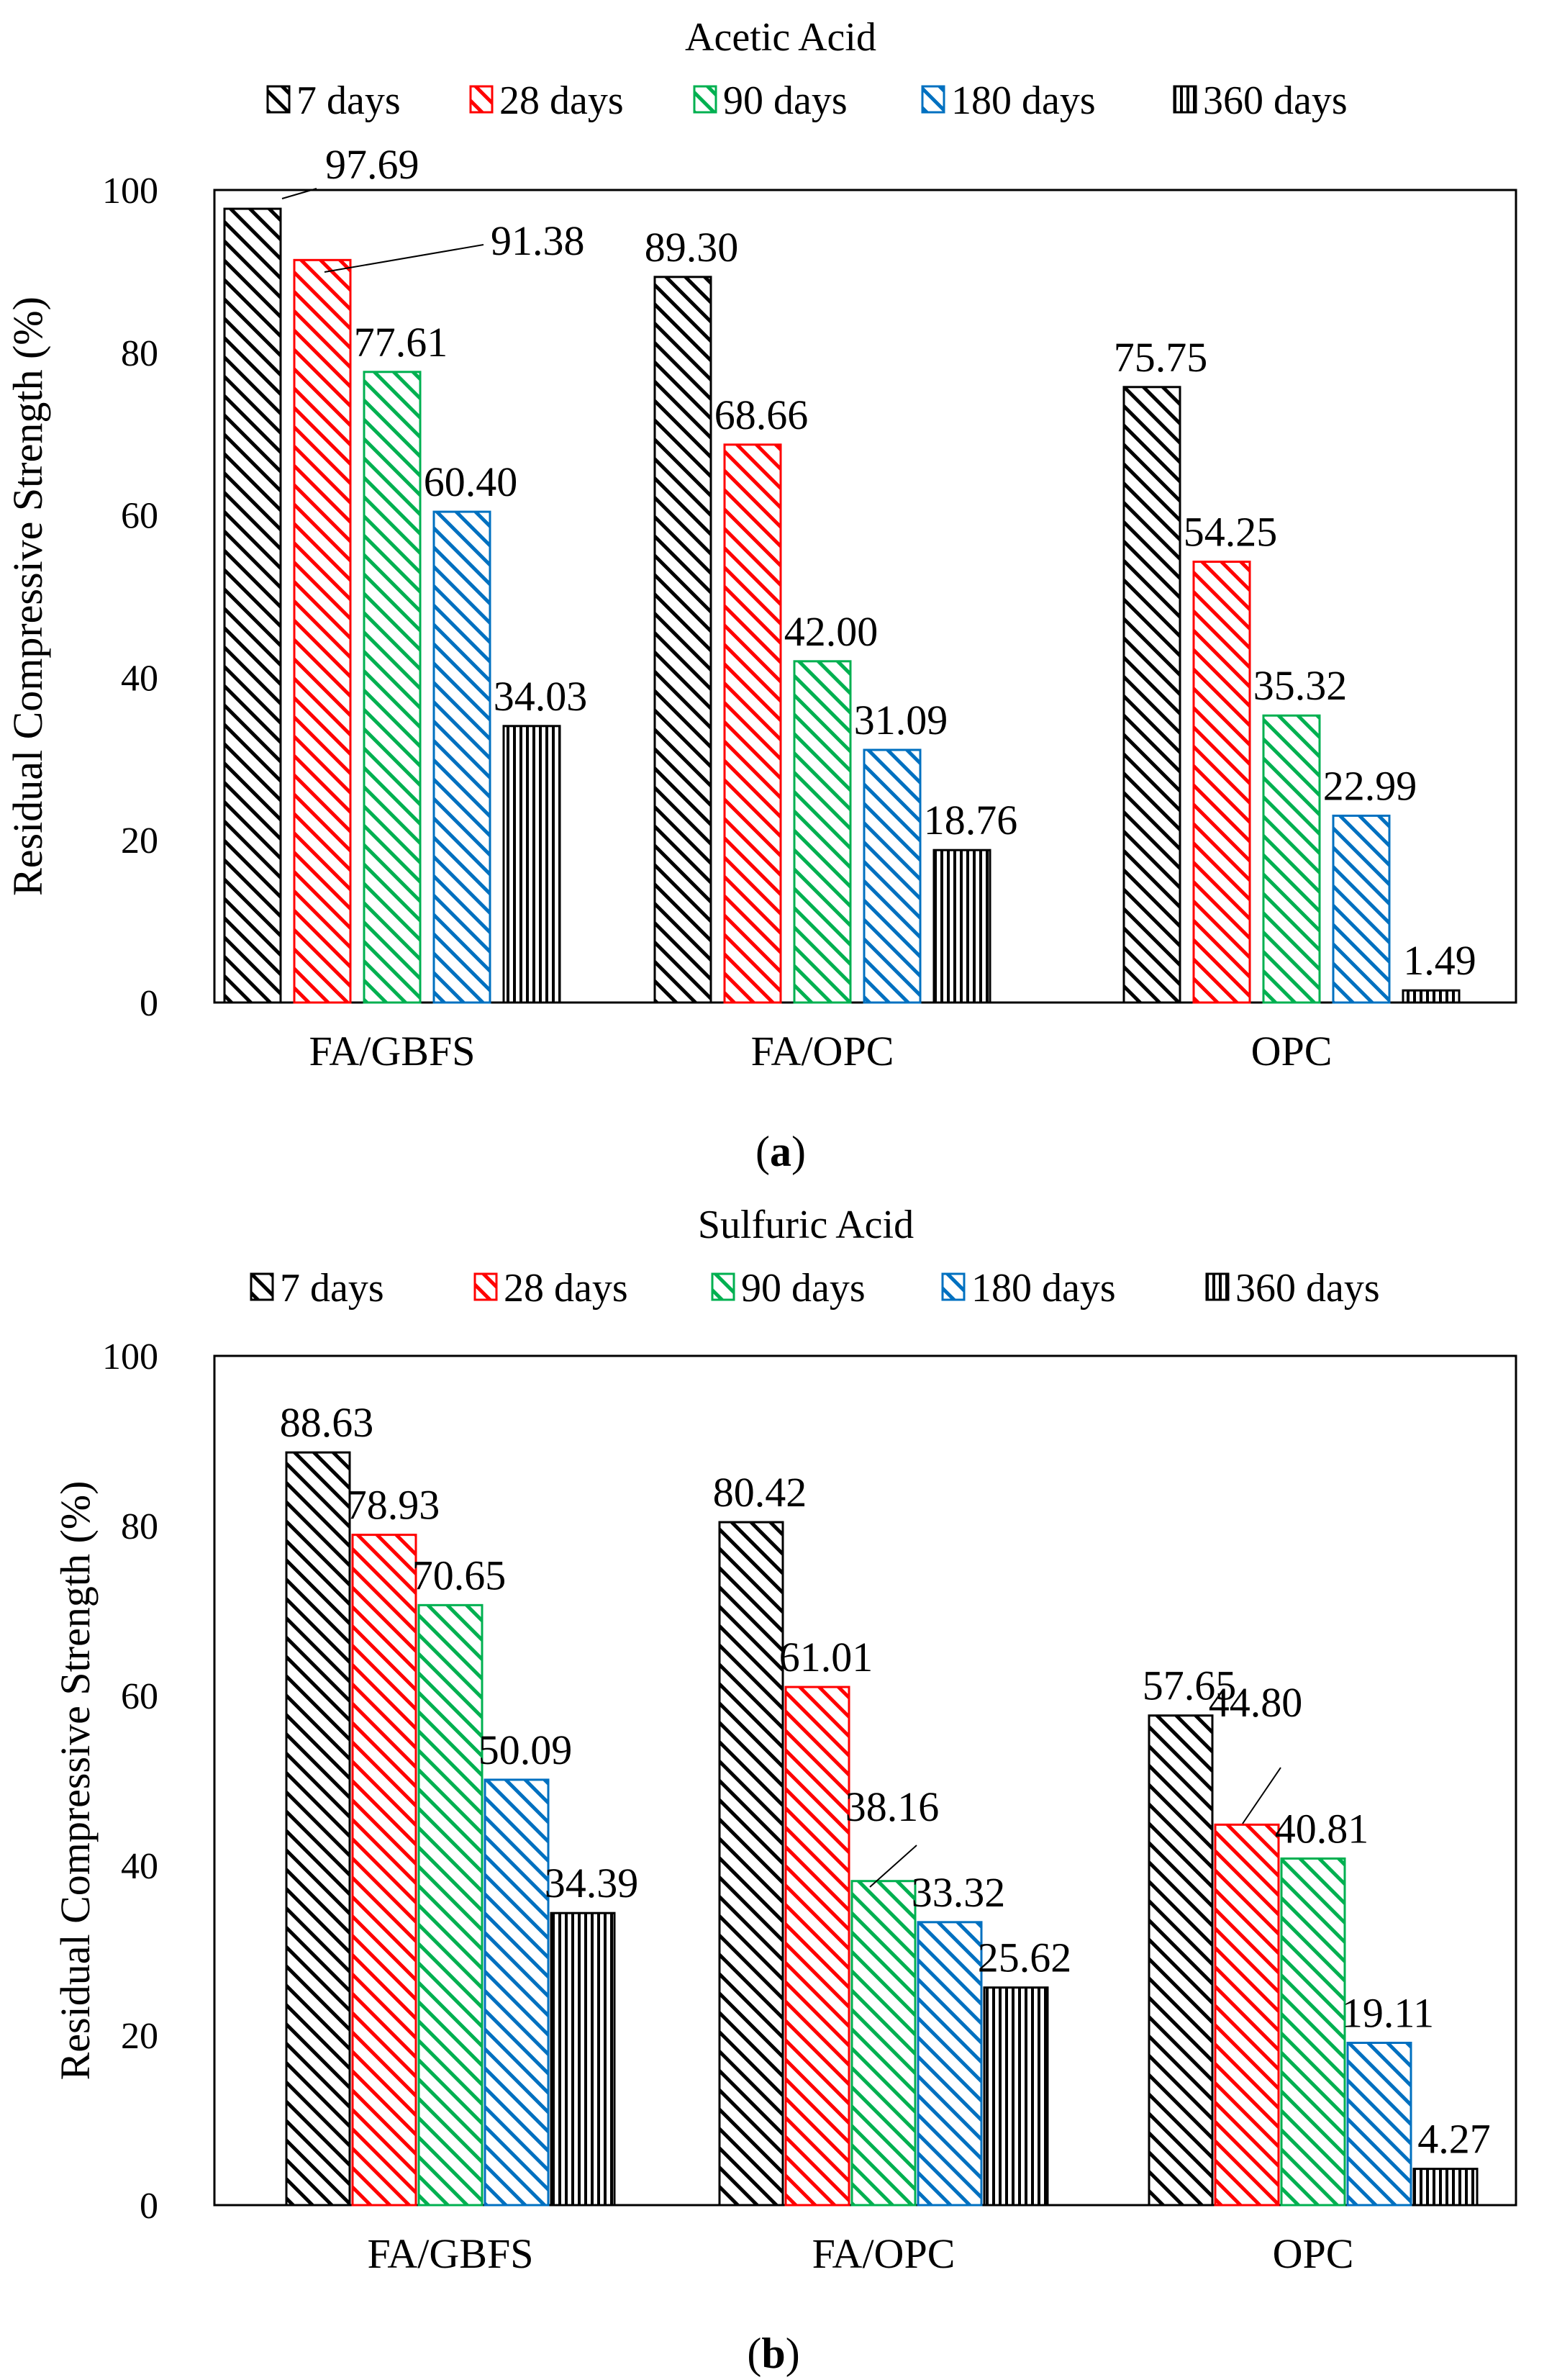  Describe the element at coordinates (1256, 1702) in the screenshot. I see `data-label-opc-28-days: 44.80` at that location.